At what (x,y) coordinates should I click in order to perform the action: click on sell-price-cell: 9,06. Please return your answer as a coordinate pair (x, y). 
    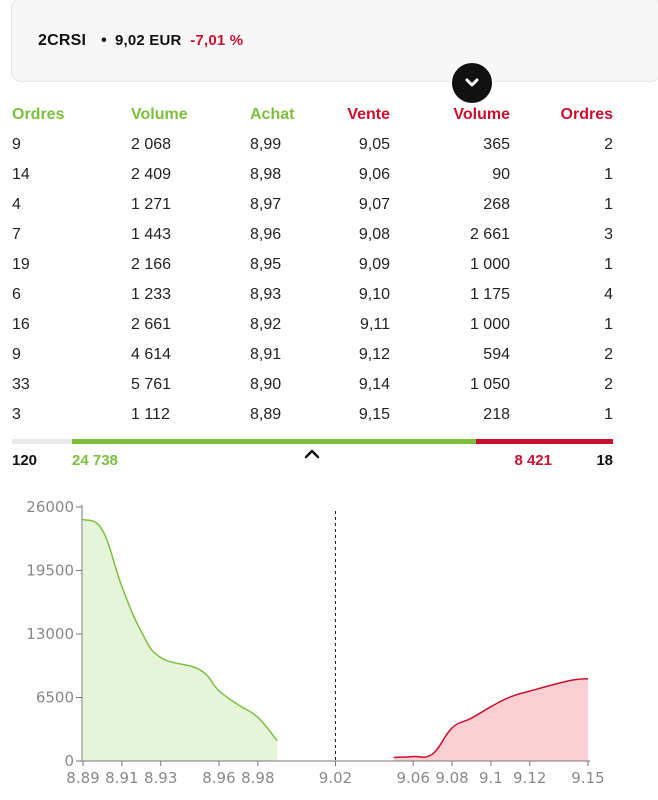
    Looking at the image, I should click on (374, 174).